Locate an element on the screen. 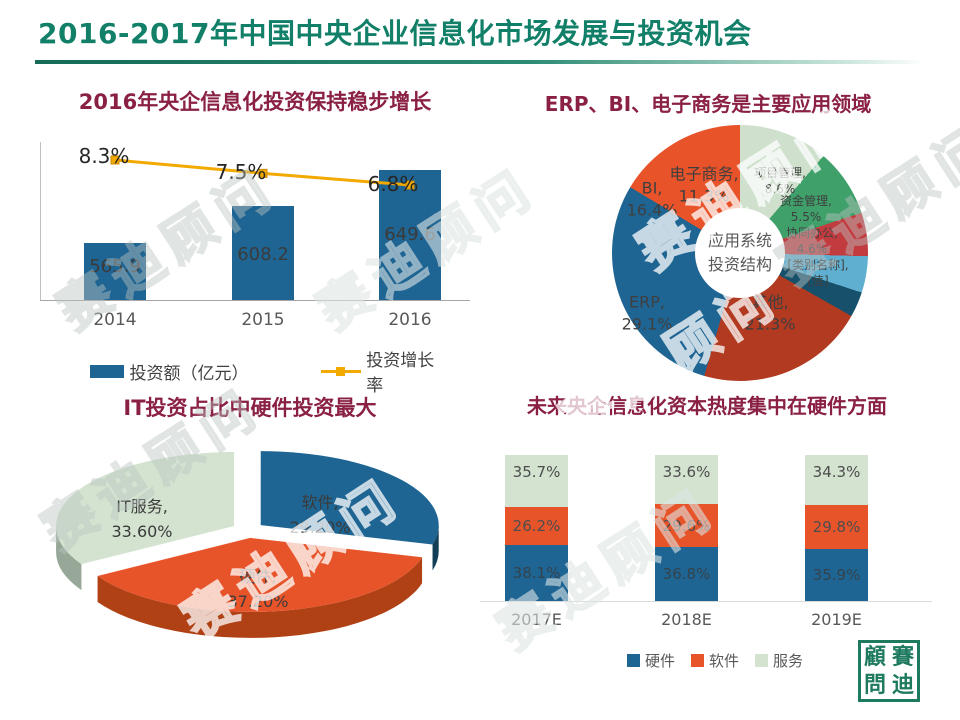 This screenshot has width=960, height=720. pie-slice-label-5: [类别名称], [值] is located at coordinates (818, 272).